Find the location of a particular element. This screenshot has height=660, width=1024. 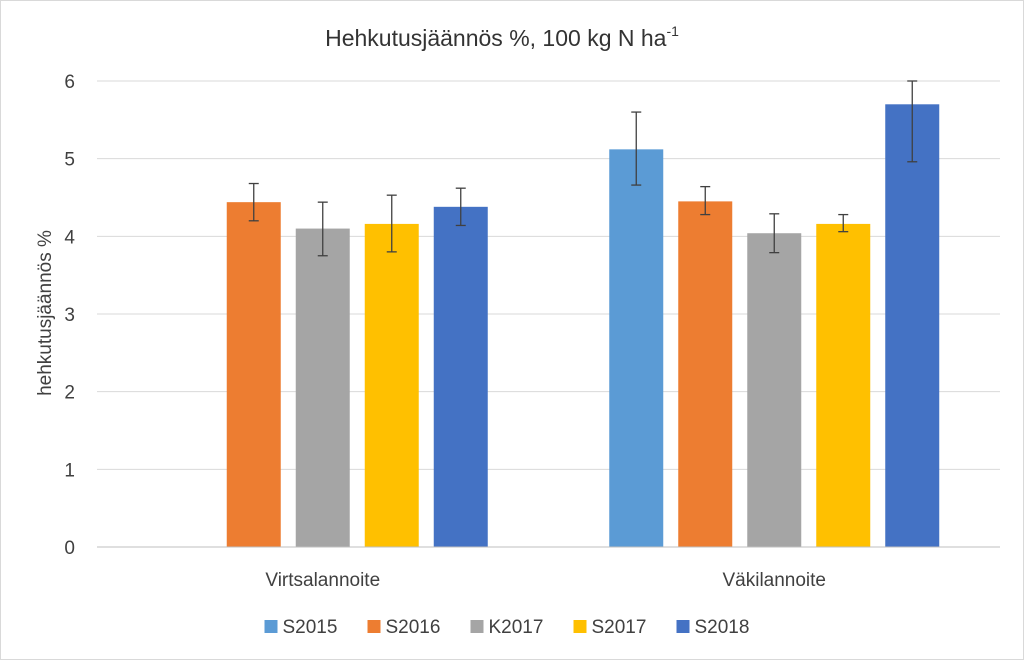

category-label: Väkilannoite is located at coordinates (774, 580).